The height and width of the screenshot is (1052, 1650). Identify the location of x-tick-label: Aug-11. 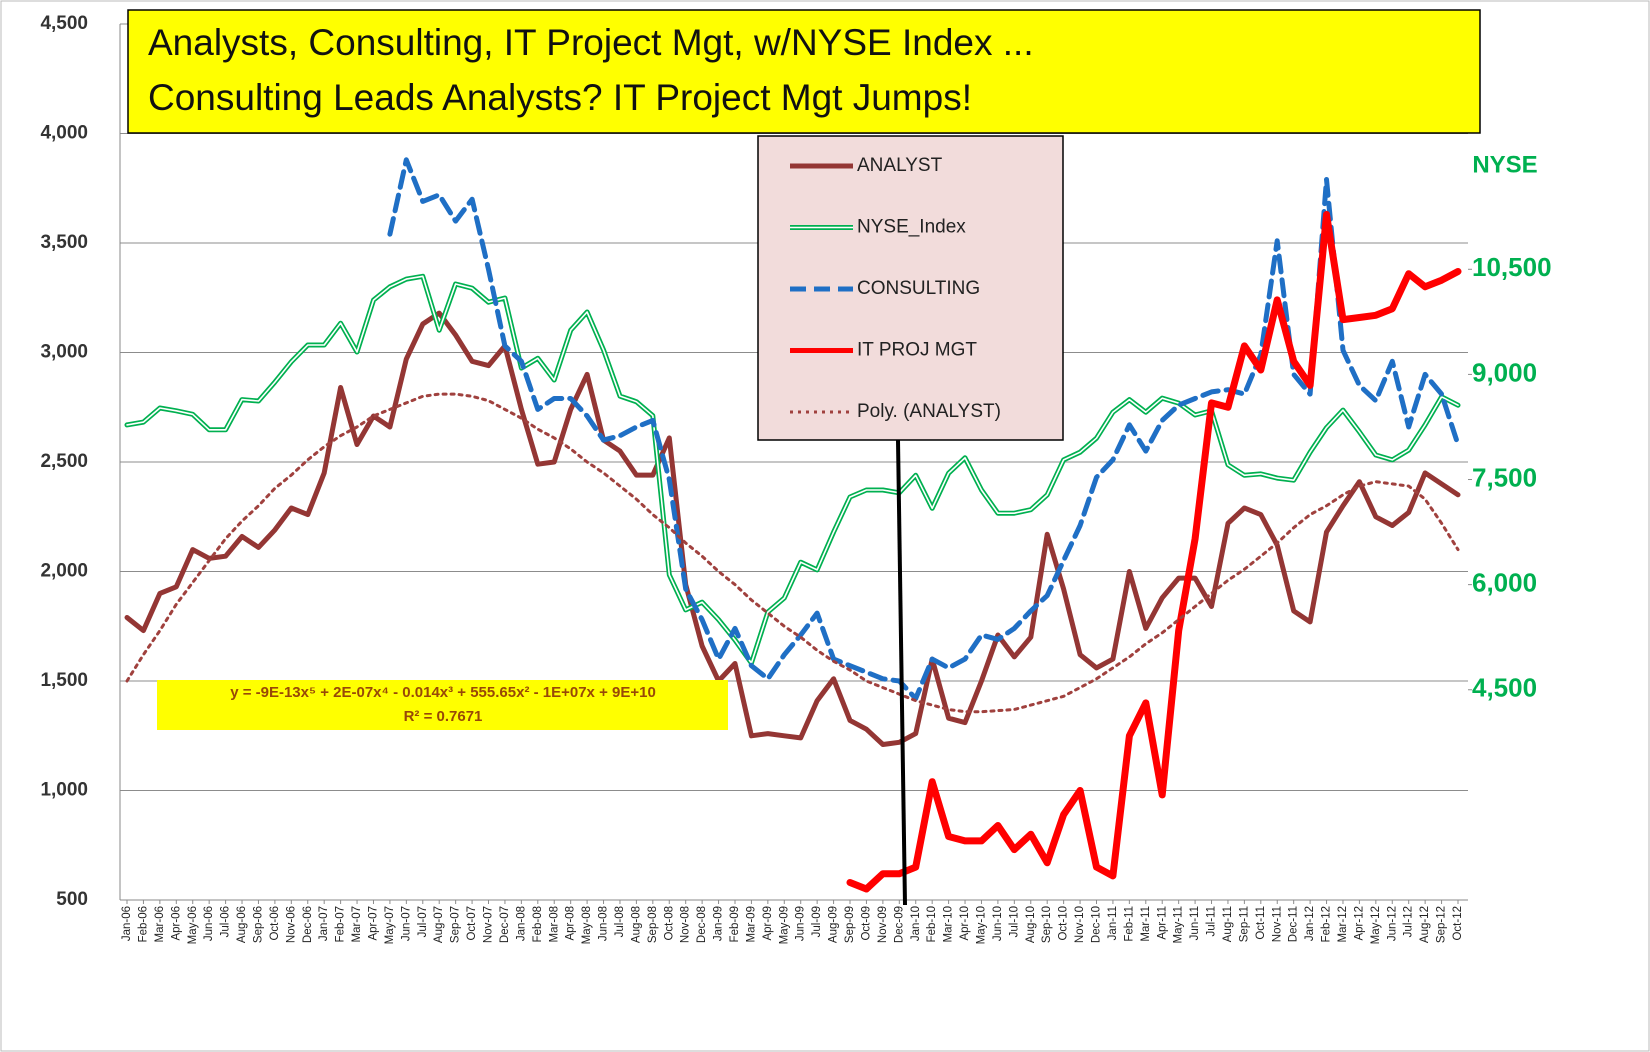
(1228, 924).